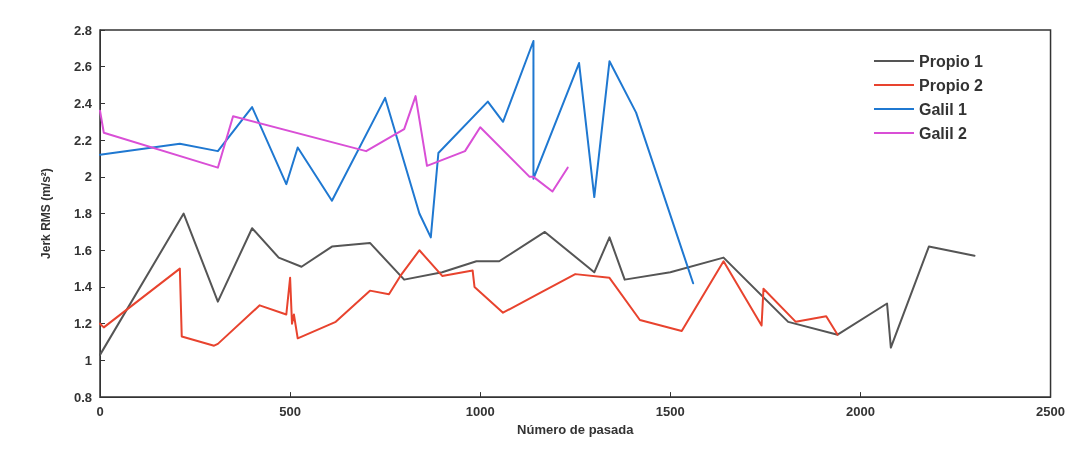  Describe the element at coordinates (943, 133) in the screenshot. I see `legend-label: Galil 2` at that location.